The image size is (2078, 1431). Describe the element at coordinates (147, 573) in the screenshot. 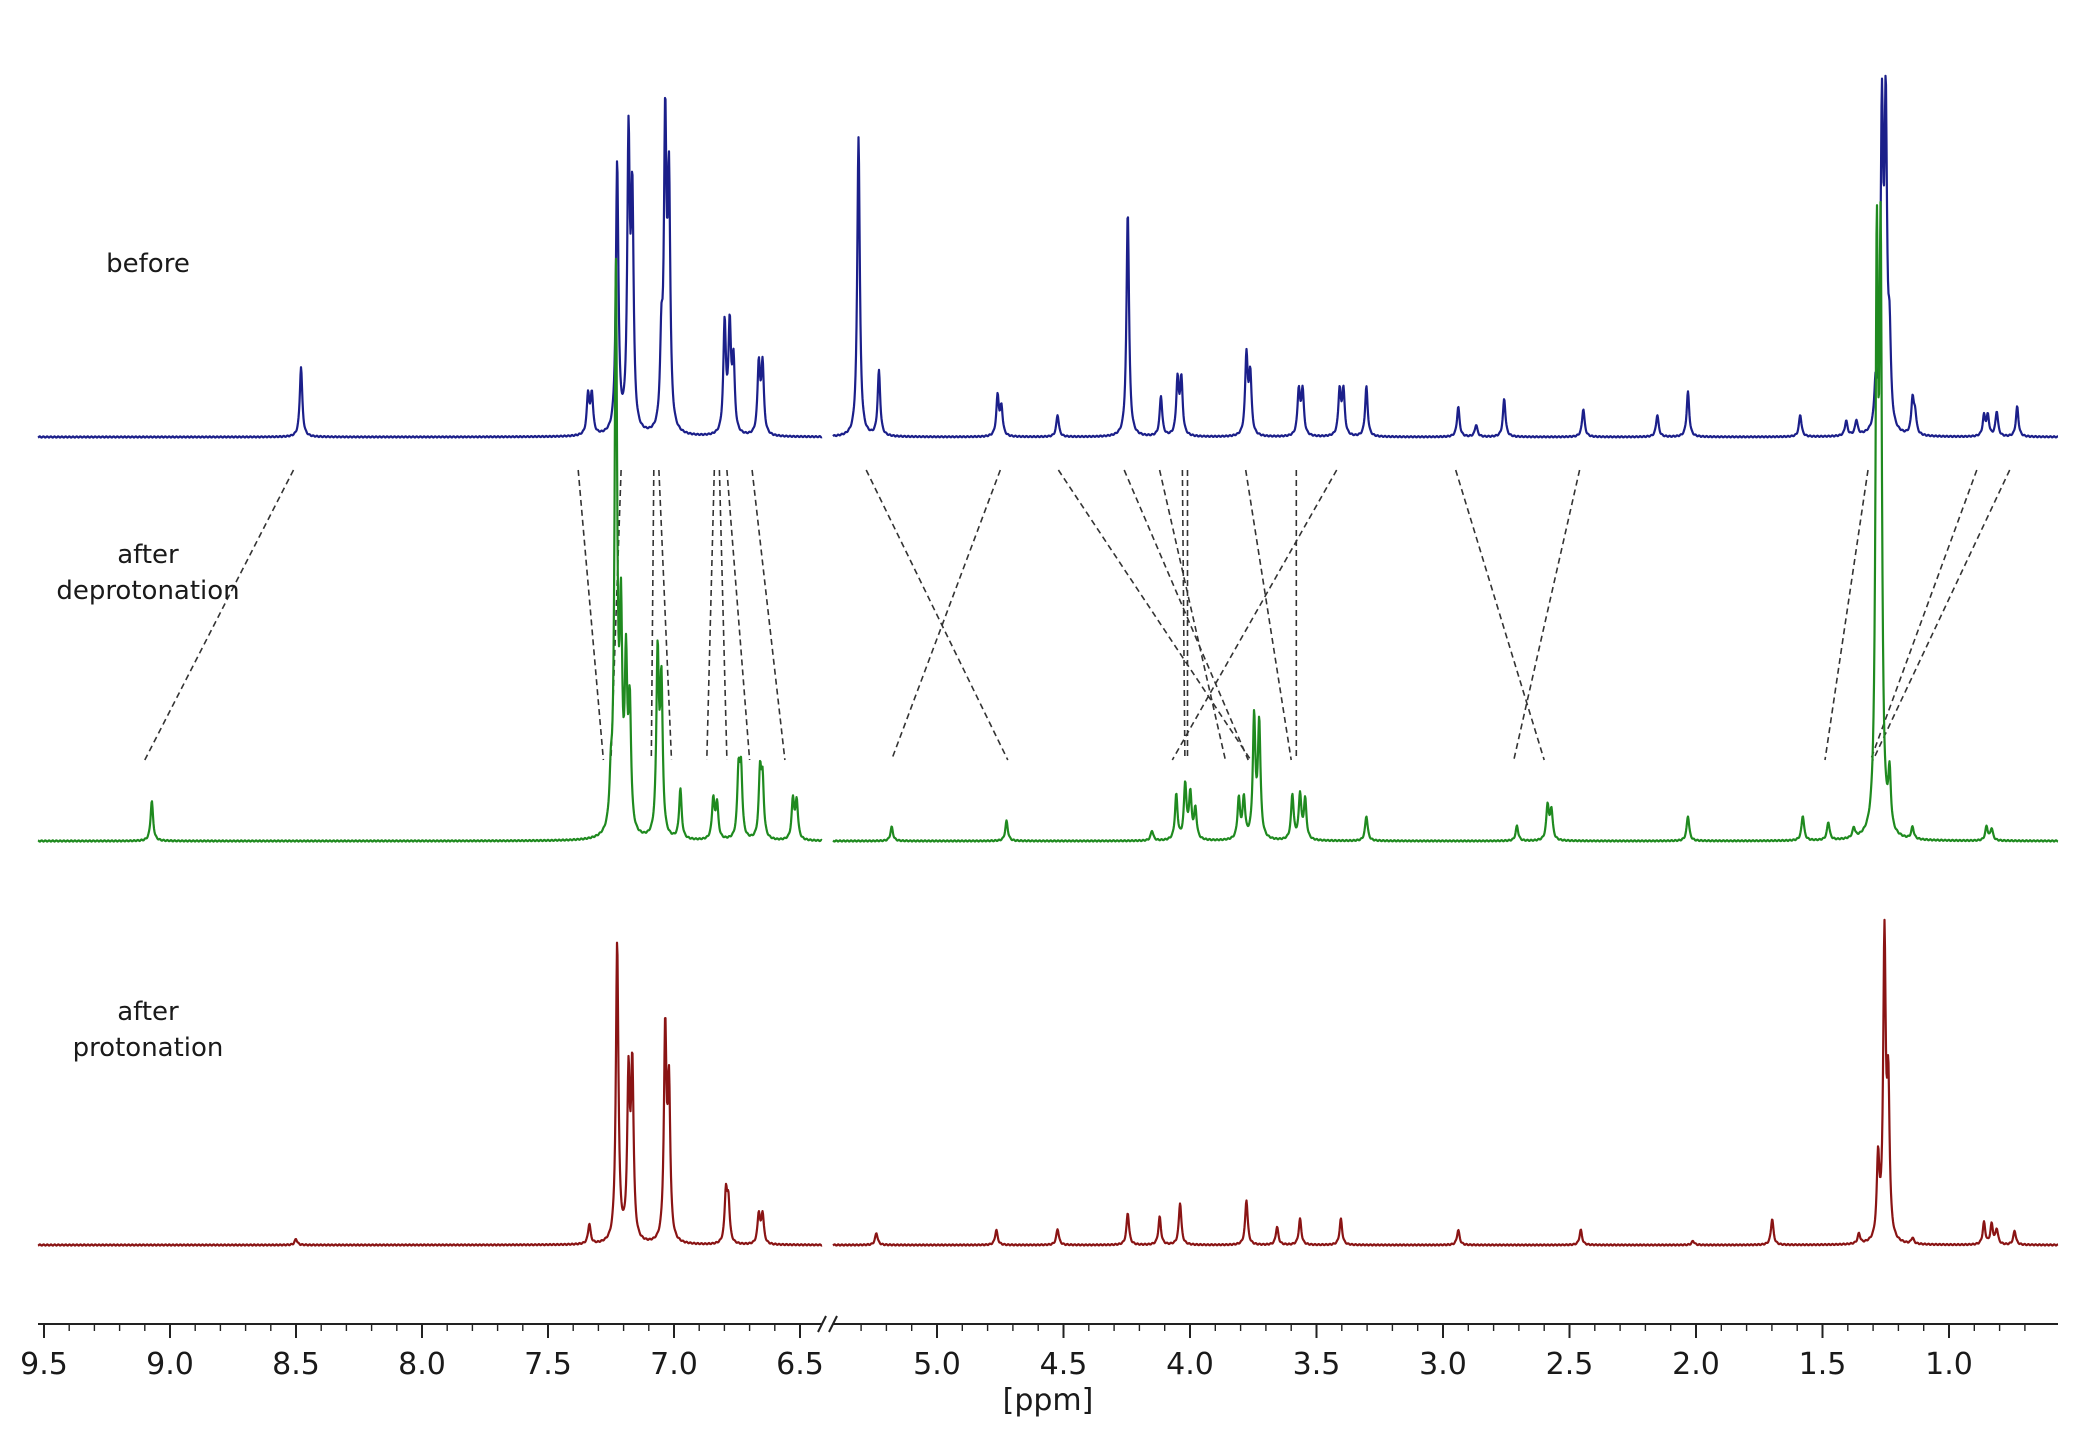

I see `trace-label-2: after deprotonation` at that location.